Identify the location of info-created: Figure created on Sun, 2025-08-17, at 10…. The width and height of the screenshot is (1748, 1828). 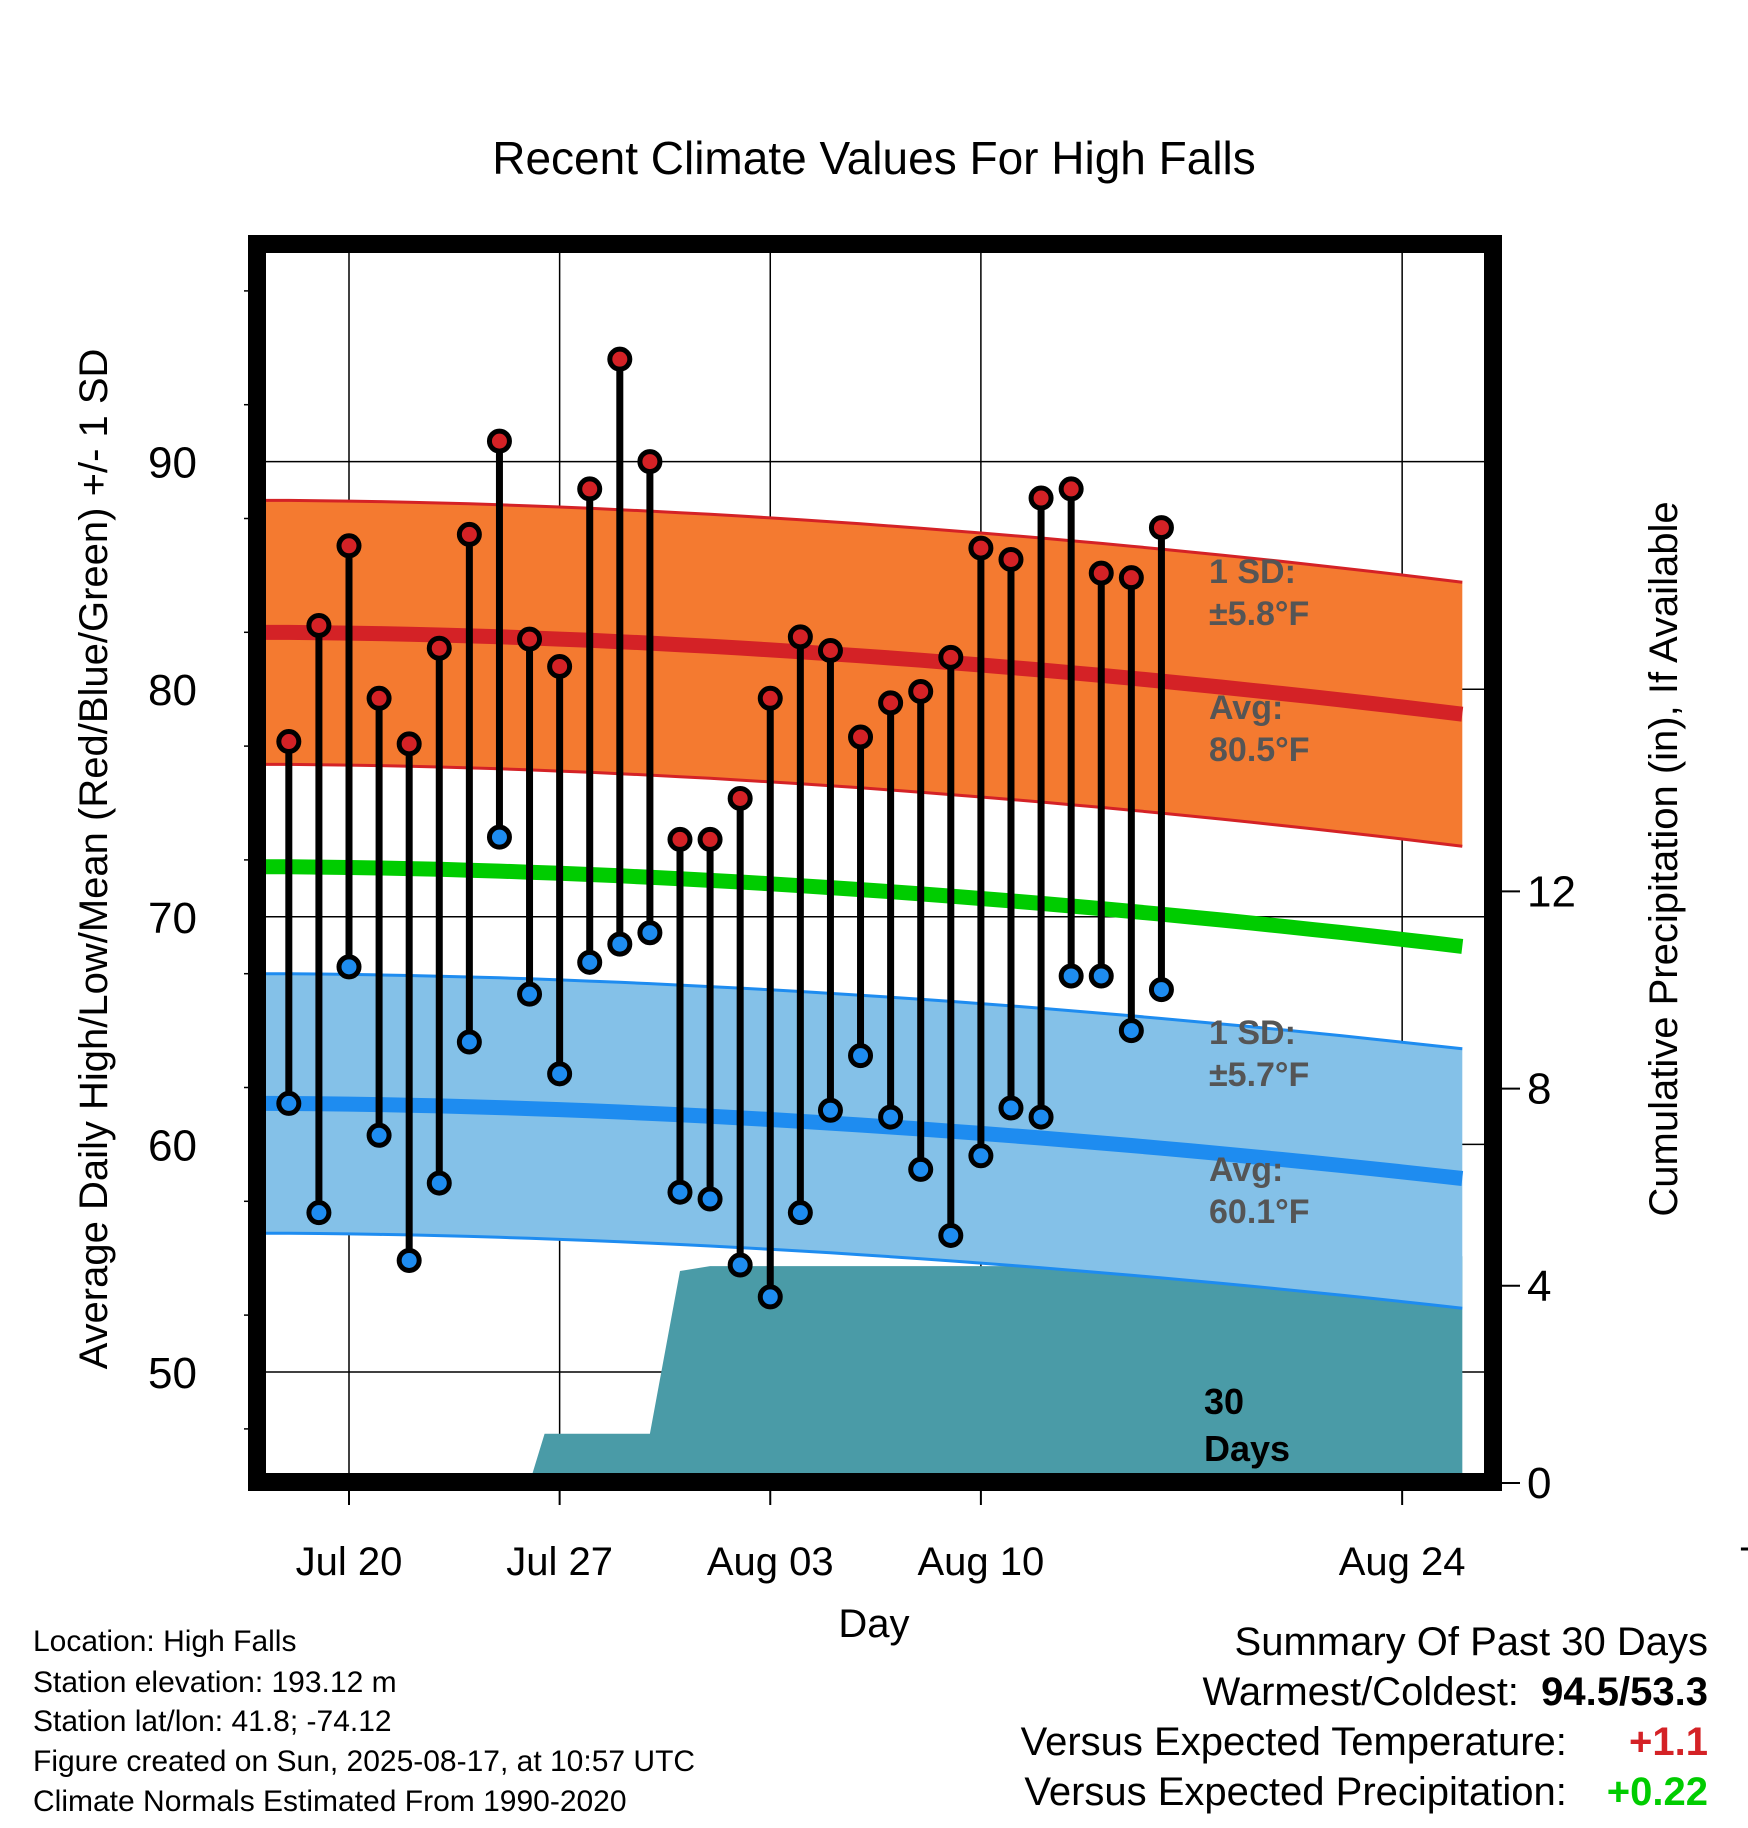
(364, 1761).